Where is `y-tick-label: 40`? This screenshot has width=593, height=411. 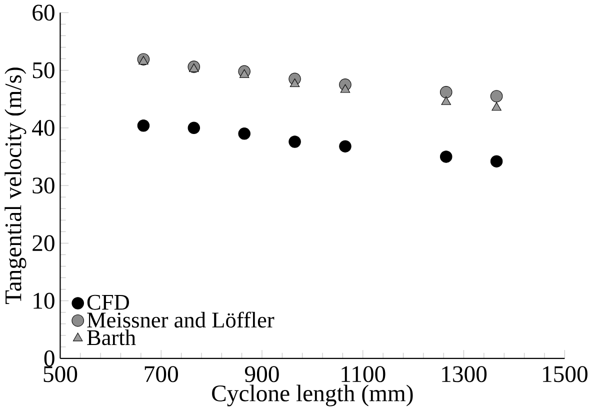
y-tick-label: 40 is located at coordinates (43, 128).